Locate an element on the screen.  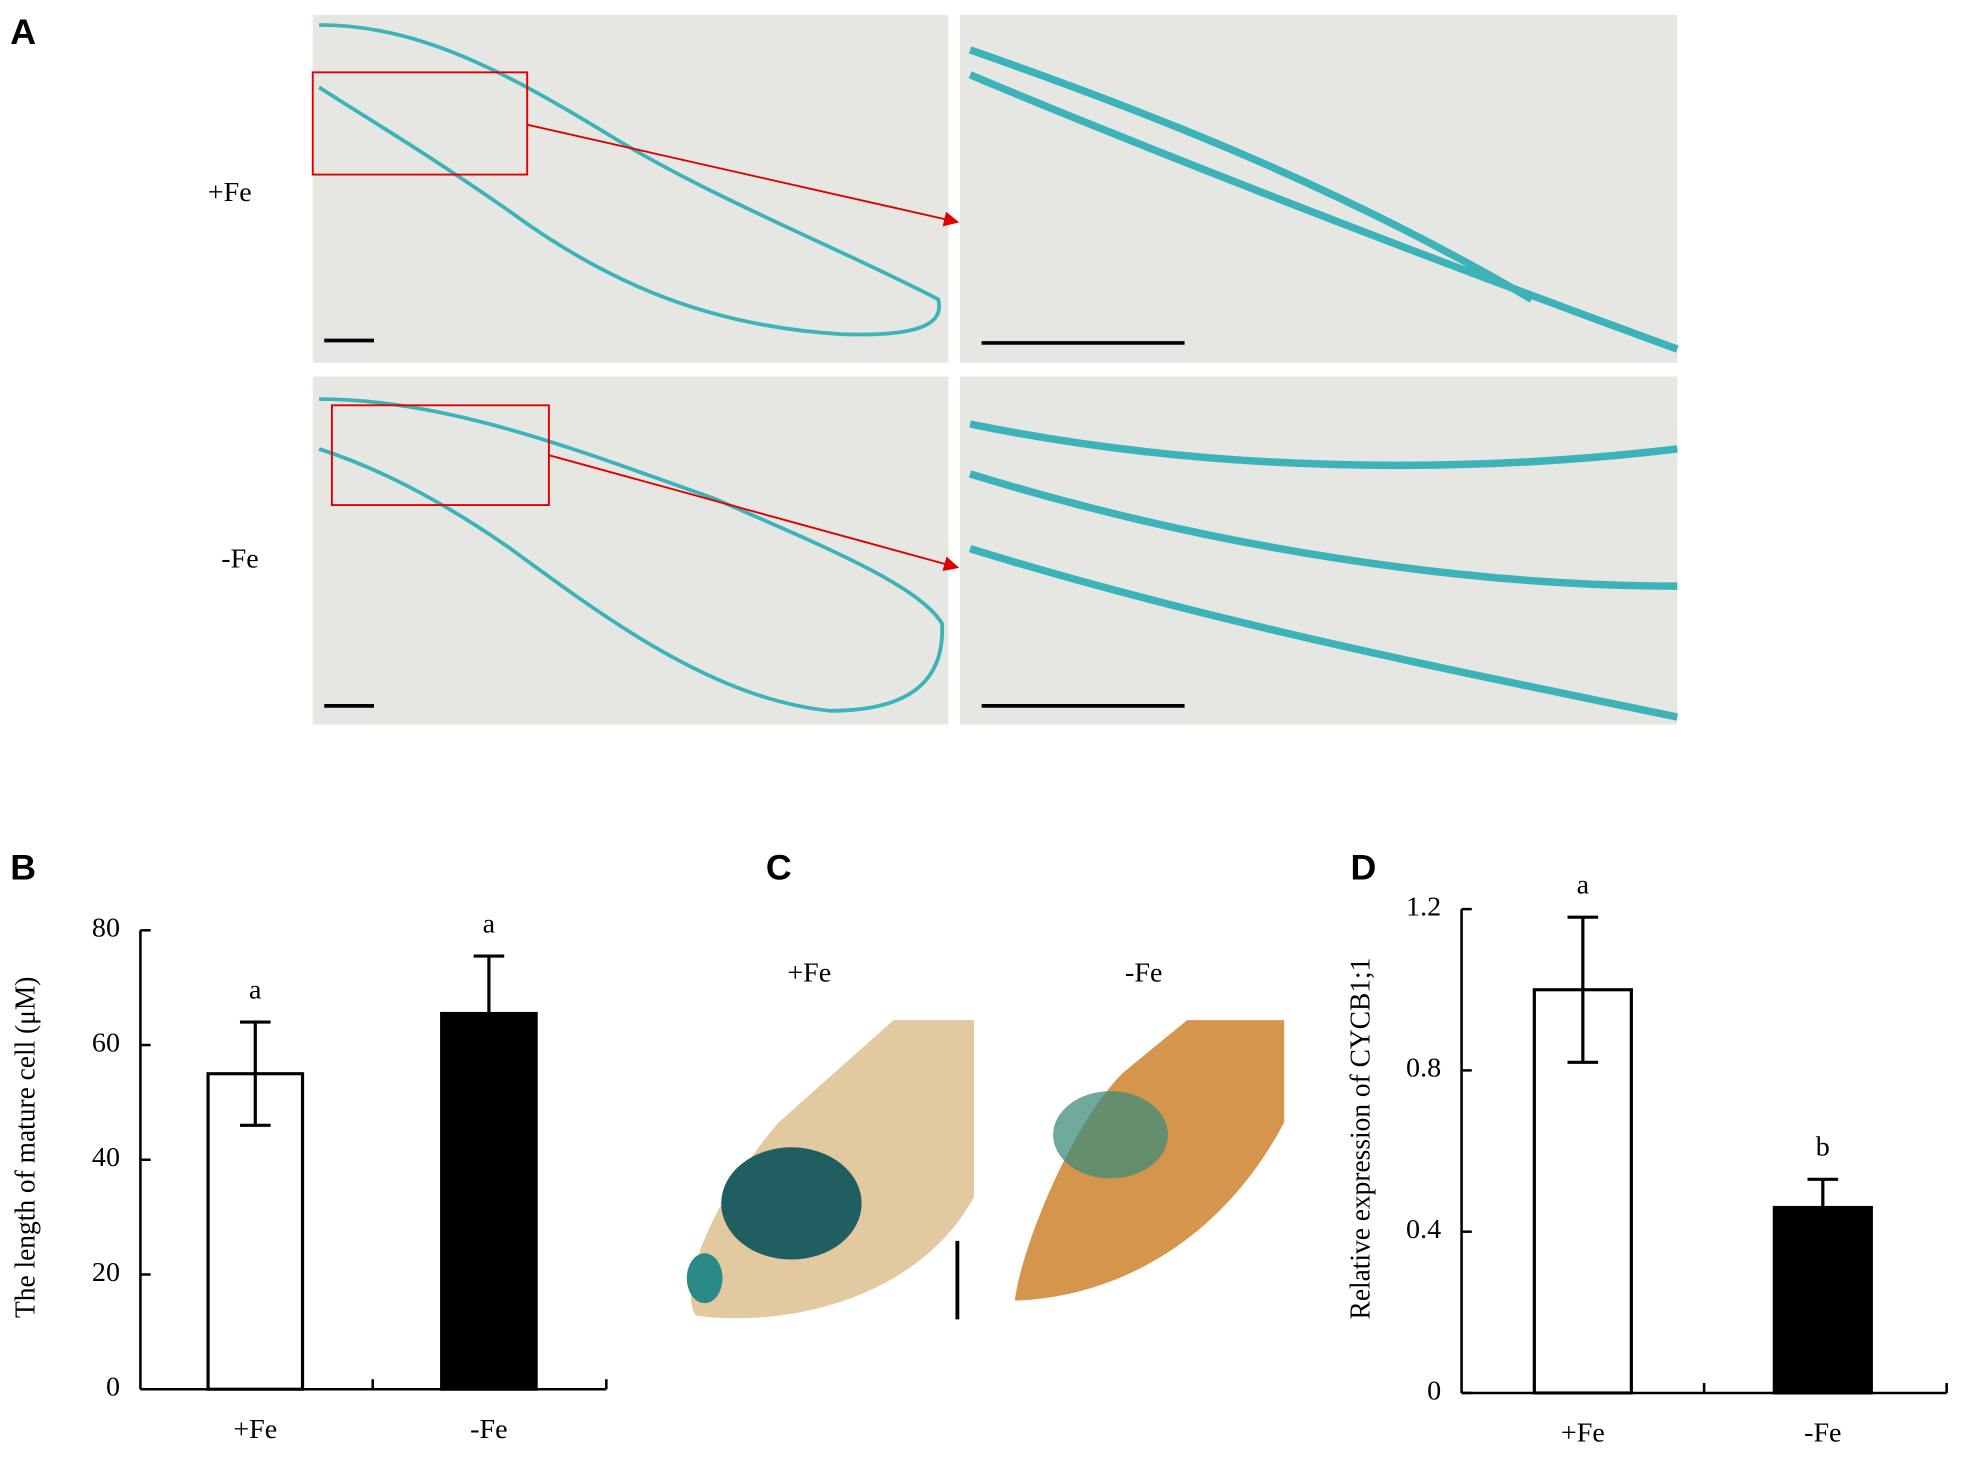
callouts is located at coordinates (635, 321).